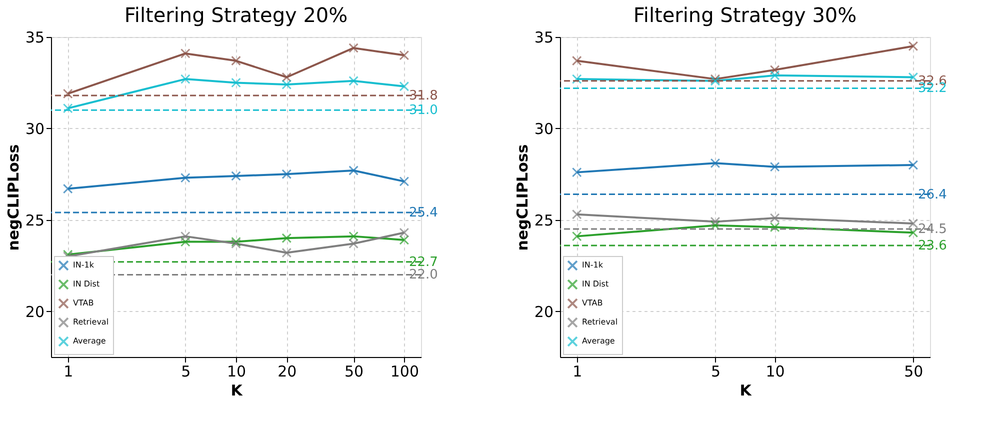 Image resolution: width=988 pixels, height=432 pixels. I want to click on x-tick-label: 100, so click(404, 371).